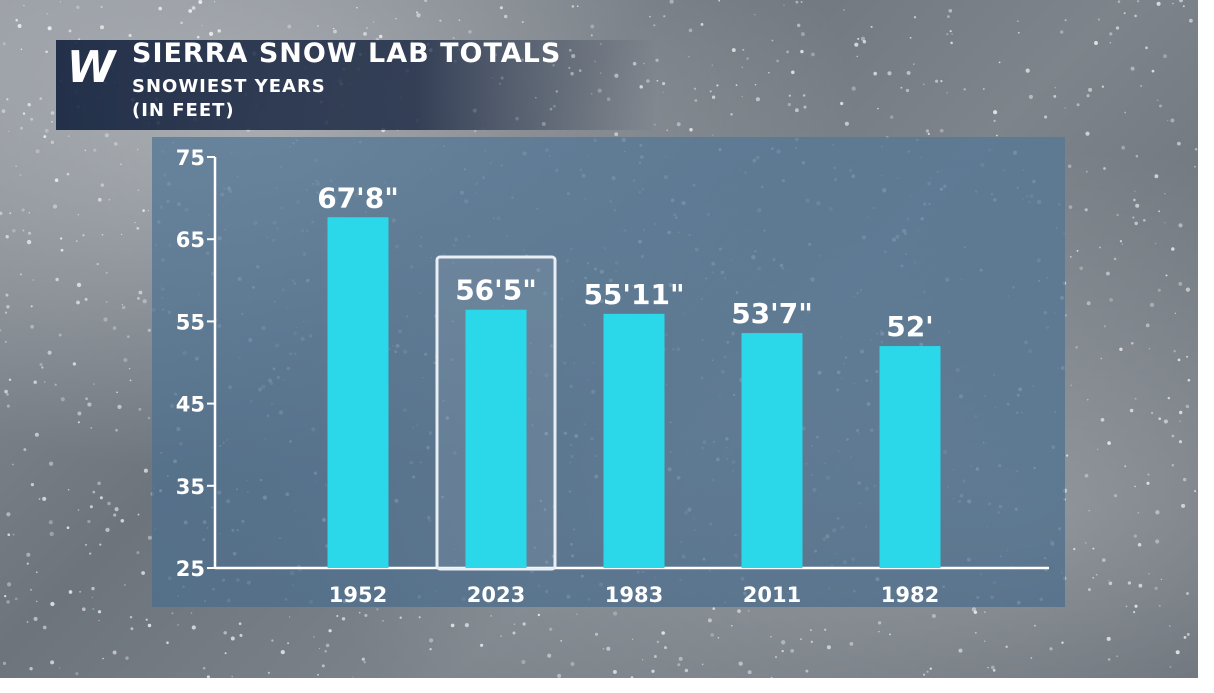 The width and height of the screenshot is (1214, 693). What do you see at coordinates (772, 450) in the screenshot?
I see `bar-2011` at bounding box center [772, 450].